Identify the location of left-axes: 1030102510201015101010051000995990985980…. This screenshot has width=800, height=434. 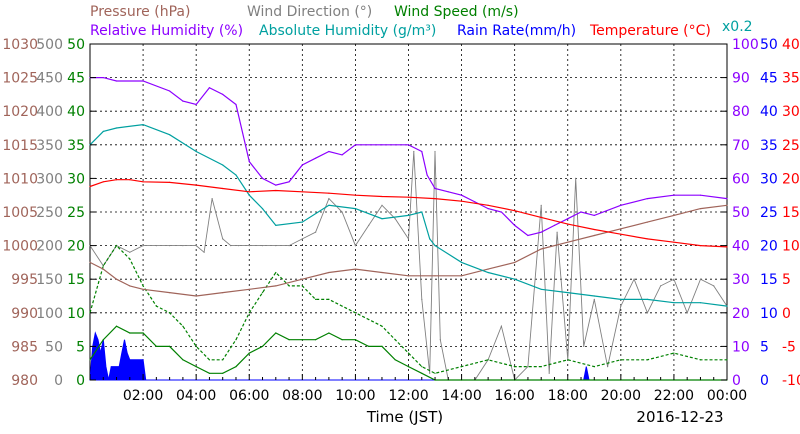
(49, 213).